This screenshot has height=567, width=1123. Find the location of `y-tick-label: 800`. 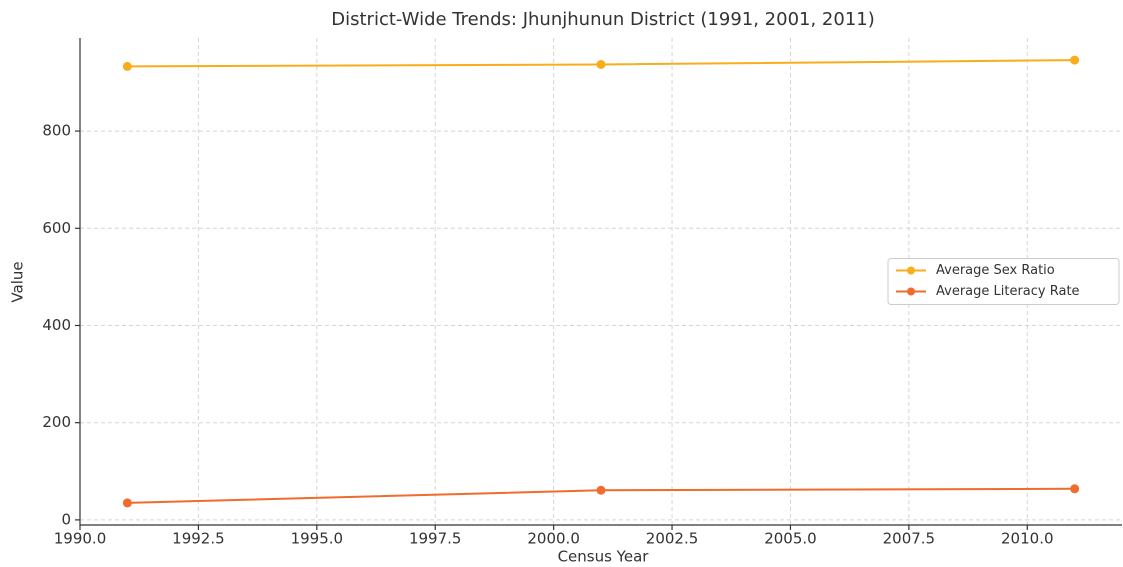

y-tick-label: 800 is located at coordinates (56, 131).